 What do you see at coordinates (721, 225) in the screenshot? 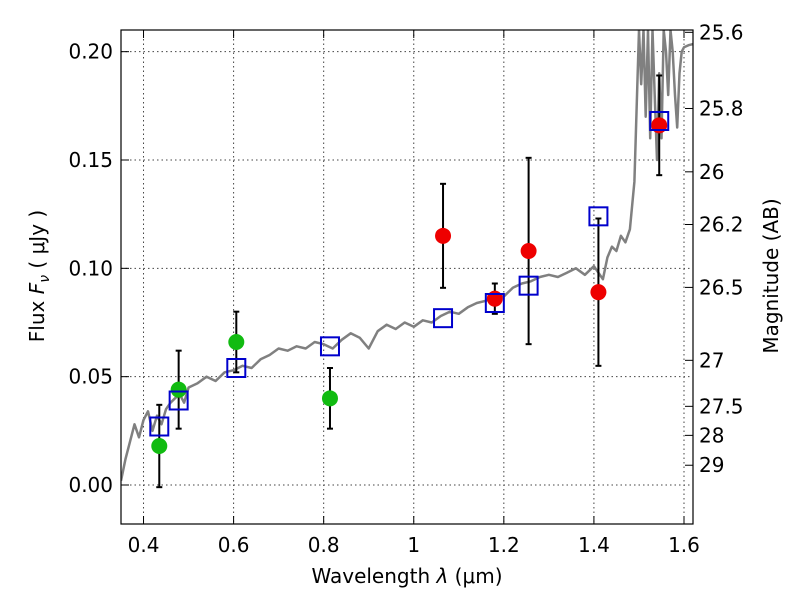
I see `mag-tick-label: 26.2` at bounding box center [721, 225].